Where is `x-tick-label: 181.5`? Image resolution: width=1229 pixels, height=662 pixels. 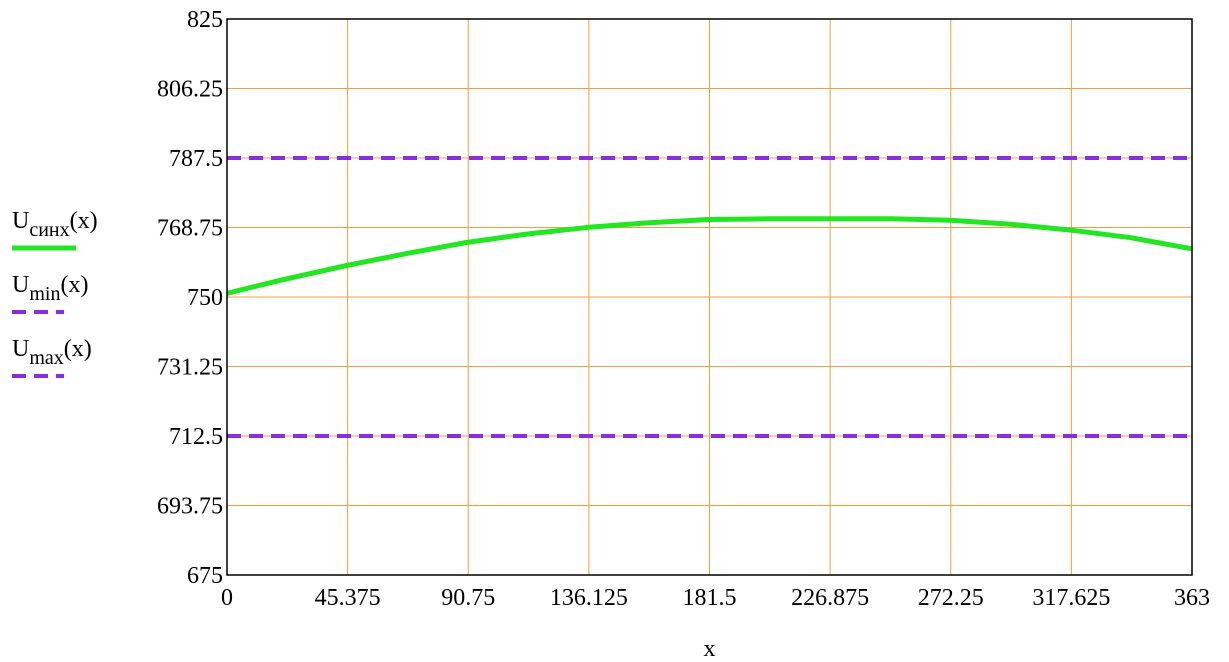 x-tick-label: 181.5 is located at coordinates (710, 598).